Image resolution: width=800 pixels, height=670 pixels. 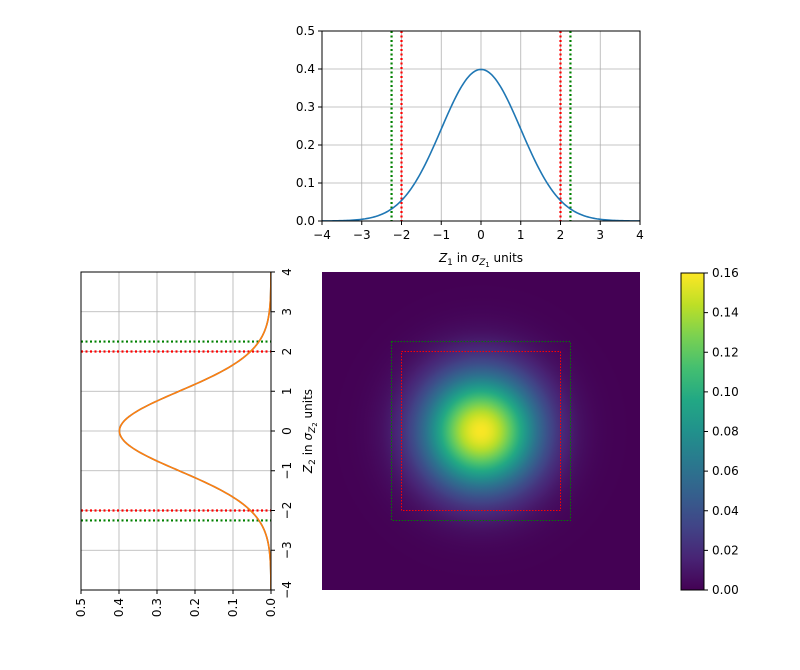 I want to click on top-density-curve, so click(x=481, y=144).